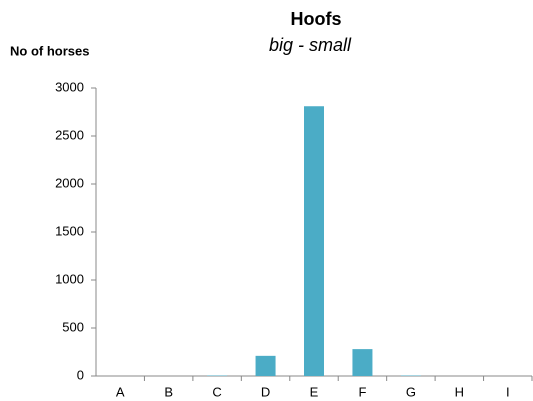  I want to click on y-tick-label: 1500, so click(69, 230).